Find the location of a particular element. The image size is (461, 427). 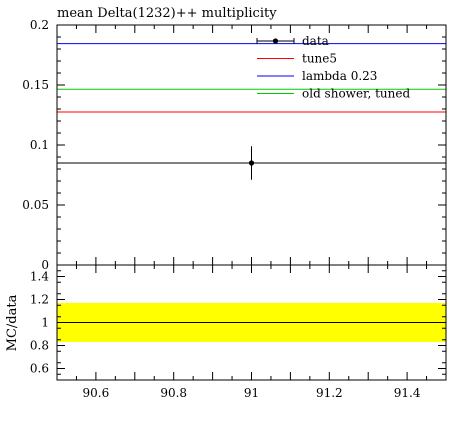

x-tick-label: 91 is located at coordinates (251, 393).